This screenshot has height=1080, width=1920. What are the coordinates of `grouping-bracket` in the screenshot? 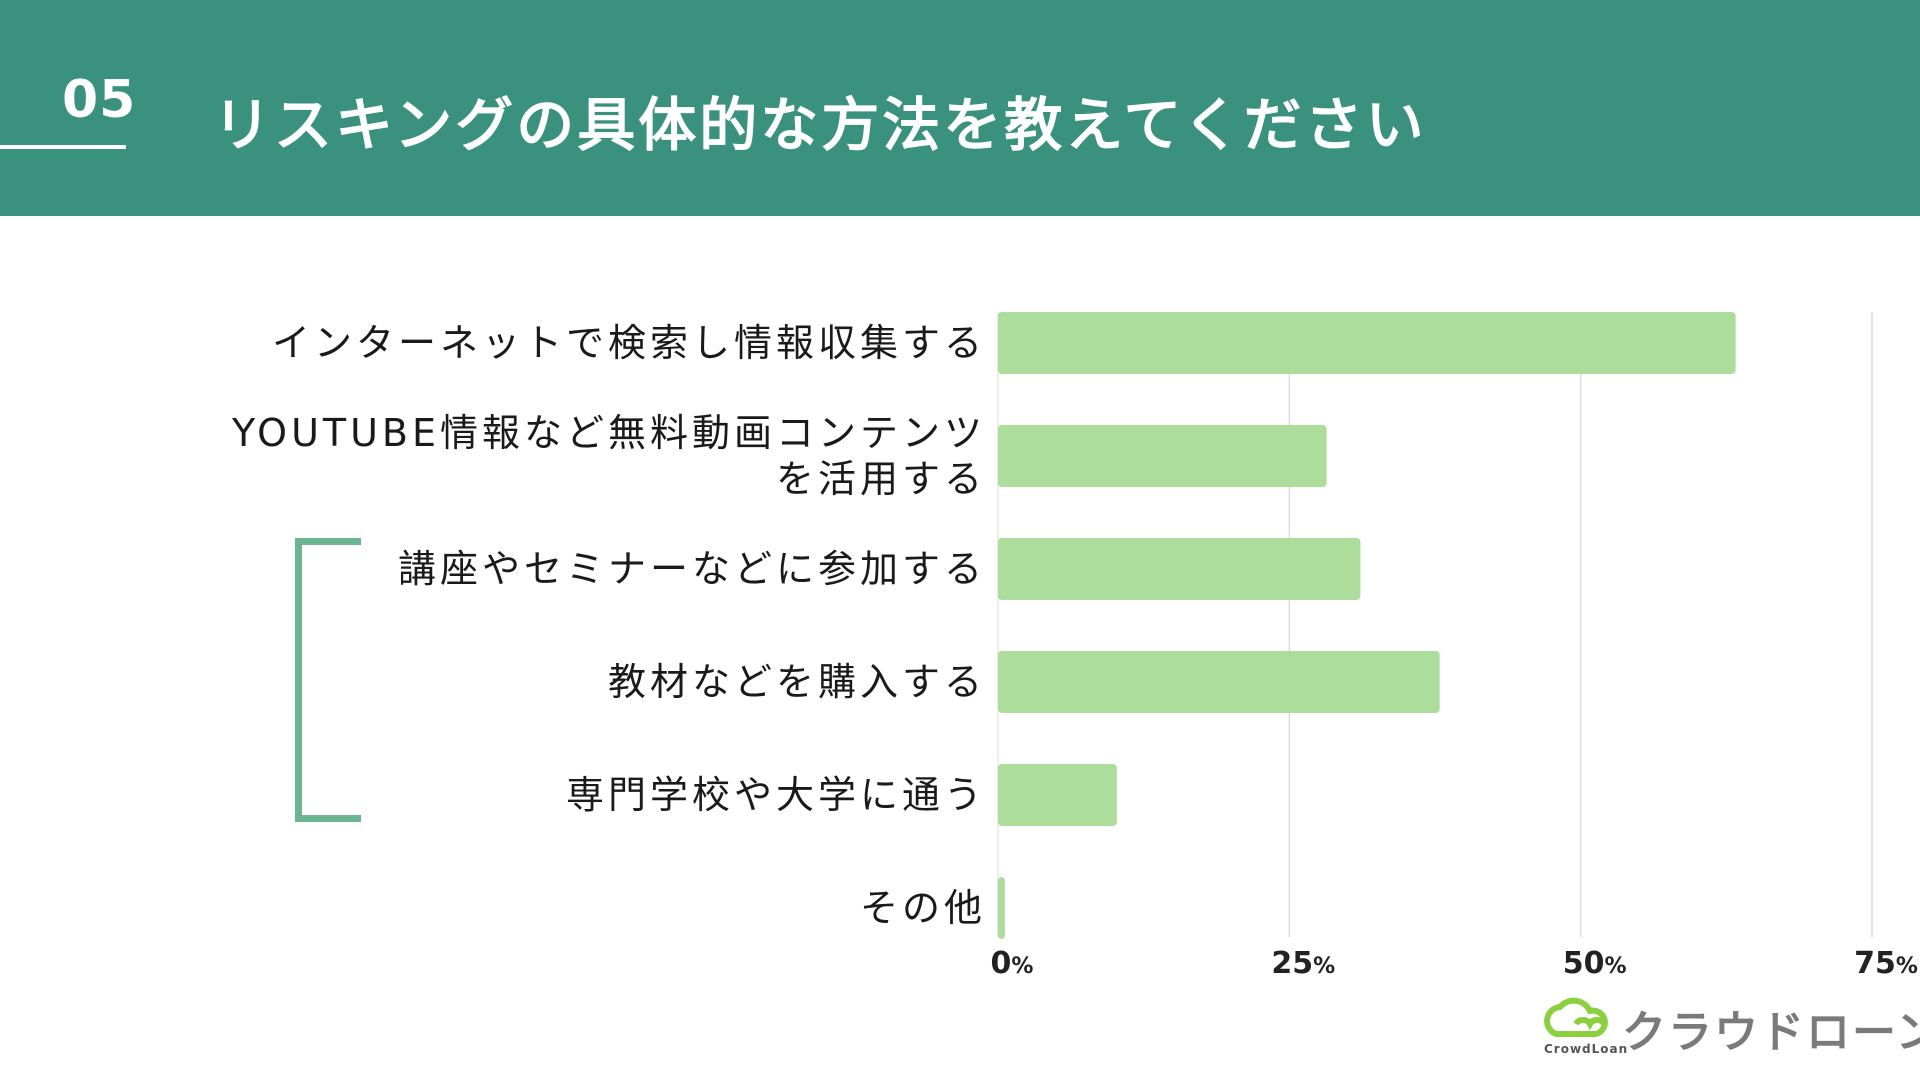 It's located at (298, 680).